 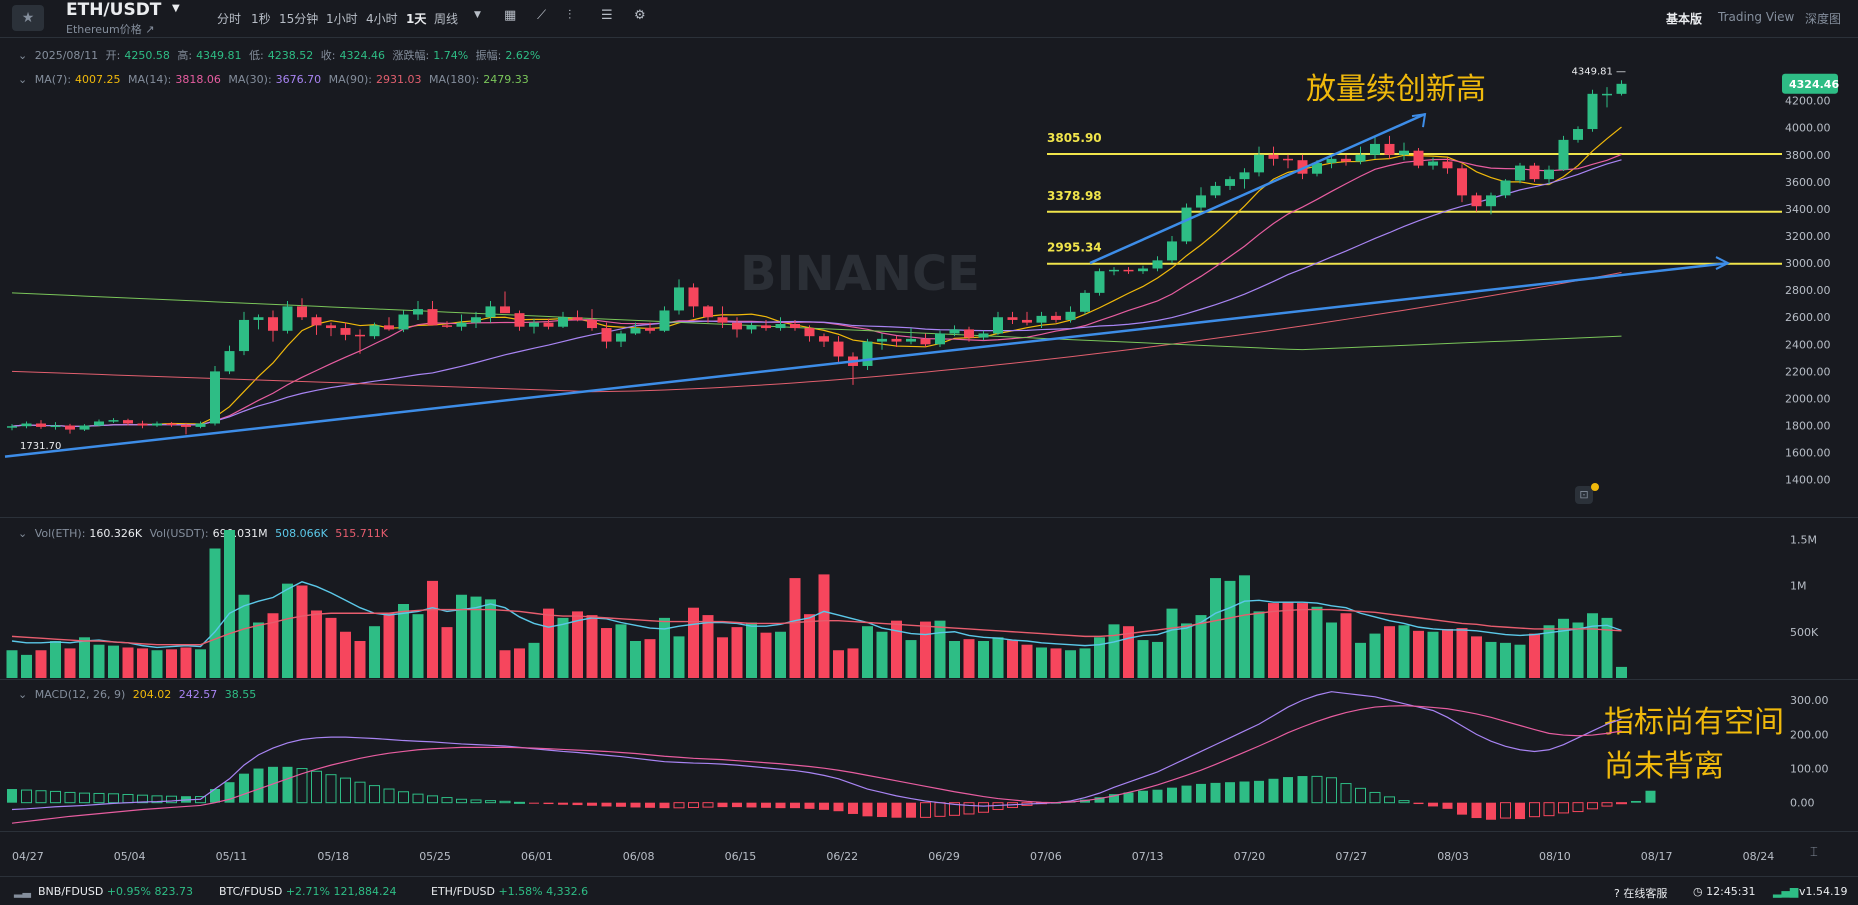 I want to click on x-tick-label: 07/27, so click(x=1351, y=856).